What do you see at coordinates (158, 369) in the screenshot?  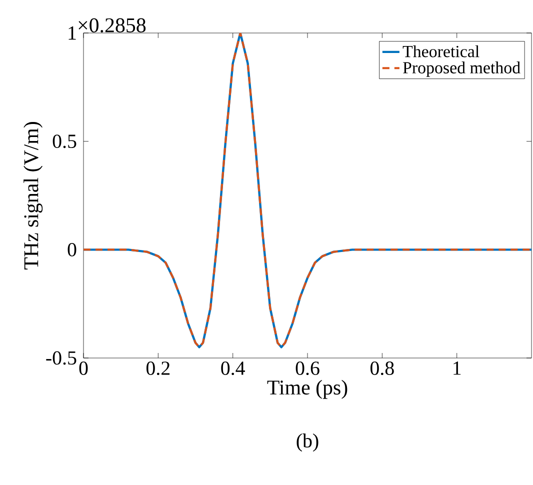 I see `x-tick-label: 0.2` at bounding box center [158, 369].